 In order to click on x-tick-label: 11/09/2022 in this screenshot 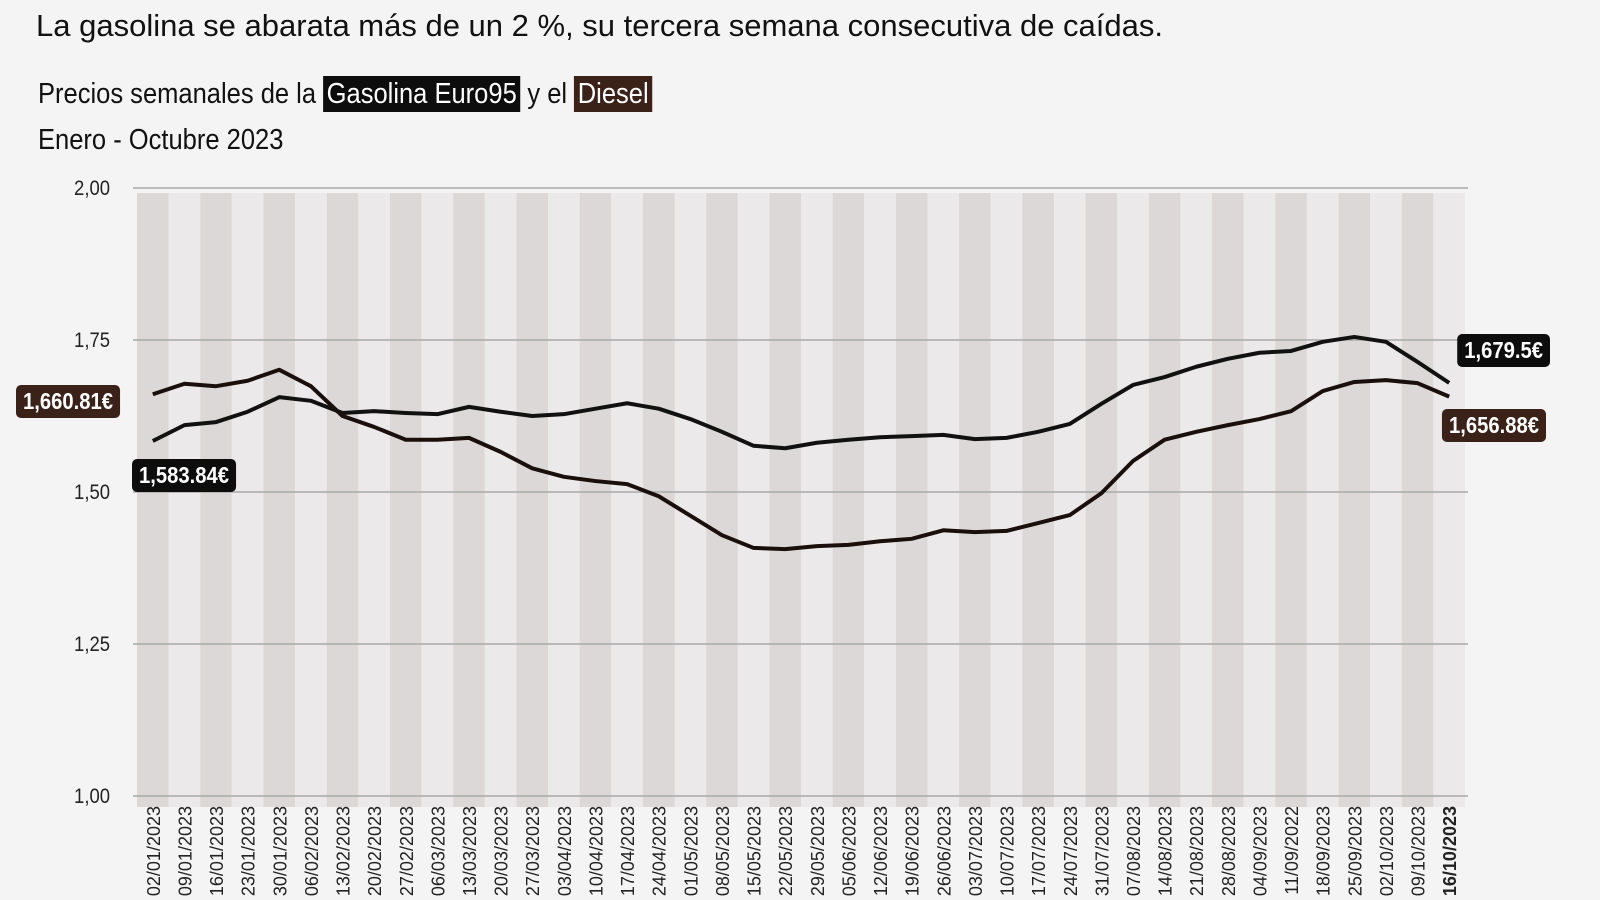, I will do `click(1292, 850)`.